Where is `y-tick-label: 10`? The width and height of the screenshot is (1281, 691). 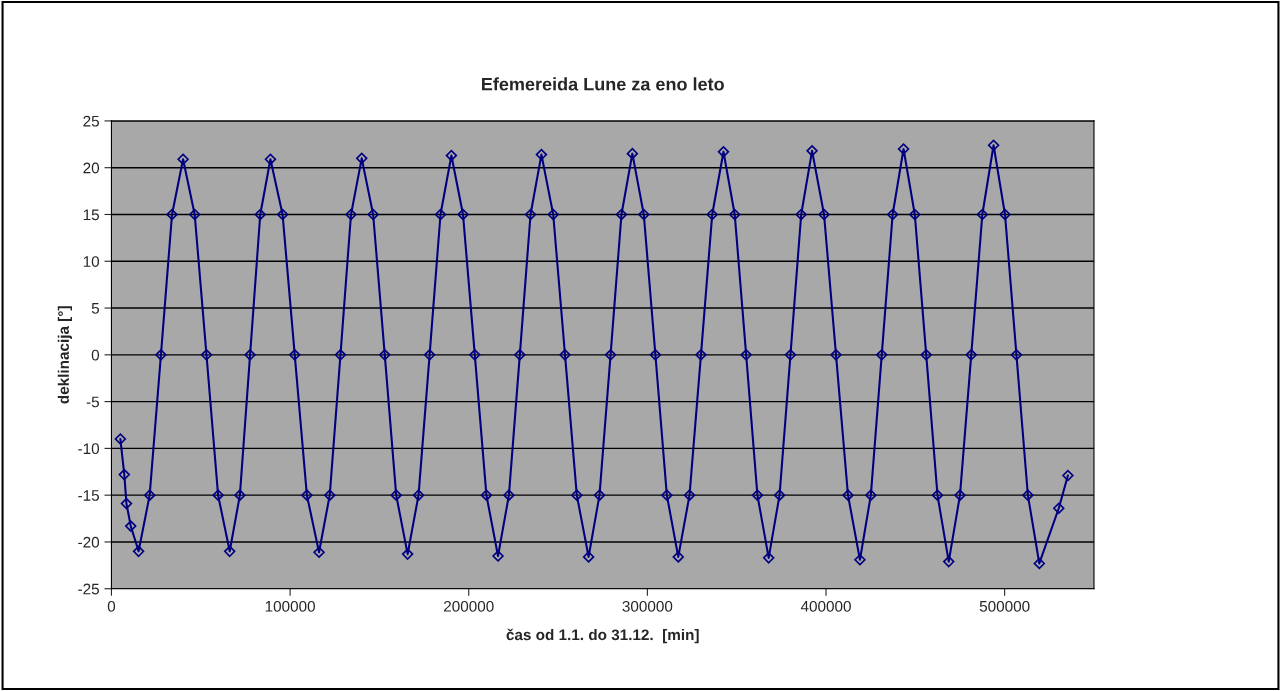
y-tick-label: 10 is located at coordinates (91, 261).